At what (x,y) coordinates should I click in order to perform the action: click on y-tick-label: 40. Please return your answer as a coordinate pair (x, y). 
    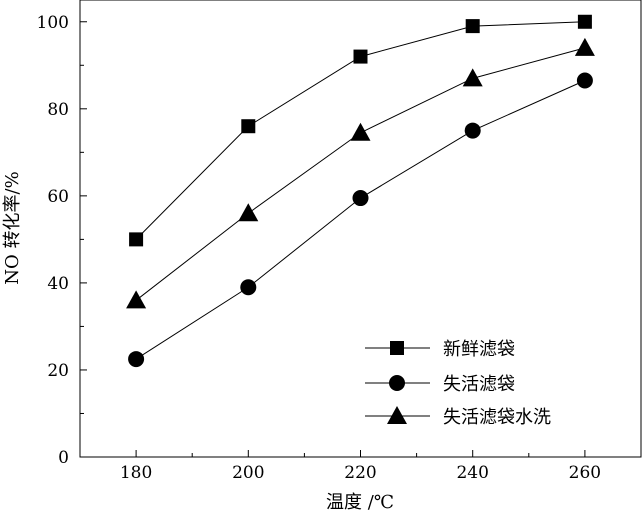
    Looking at the image, I should click on (58, 284).